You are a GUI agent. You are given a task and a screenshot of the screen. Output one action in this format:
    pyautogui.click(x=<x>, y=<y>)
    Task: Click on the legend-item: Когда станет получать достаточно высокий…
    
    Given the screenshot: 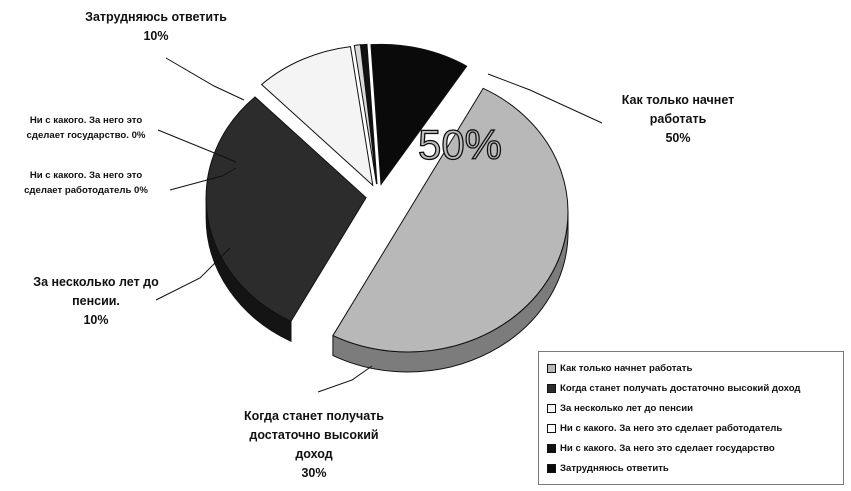 What is the action you would take?
    pyautogui.click(x=693, y=388)
    